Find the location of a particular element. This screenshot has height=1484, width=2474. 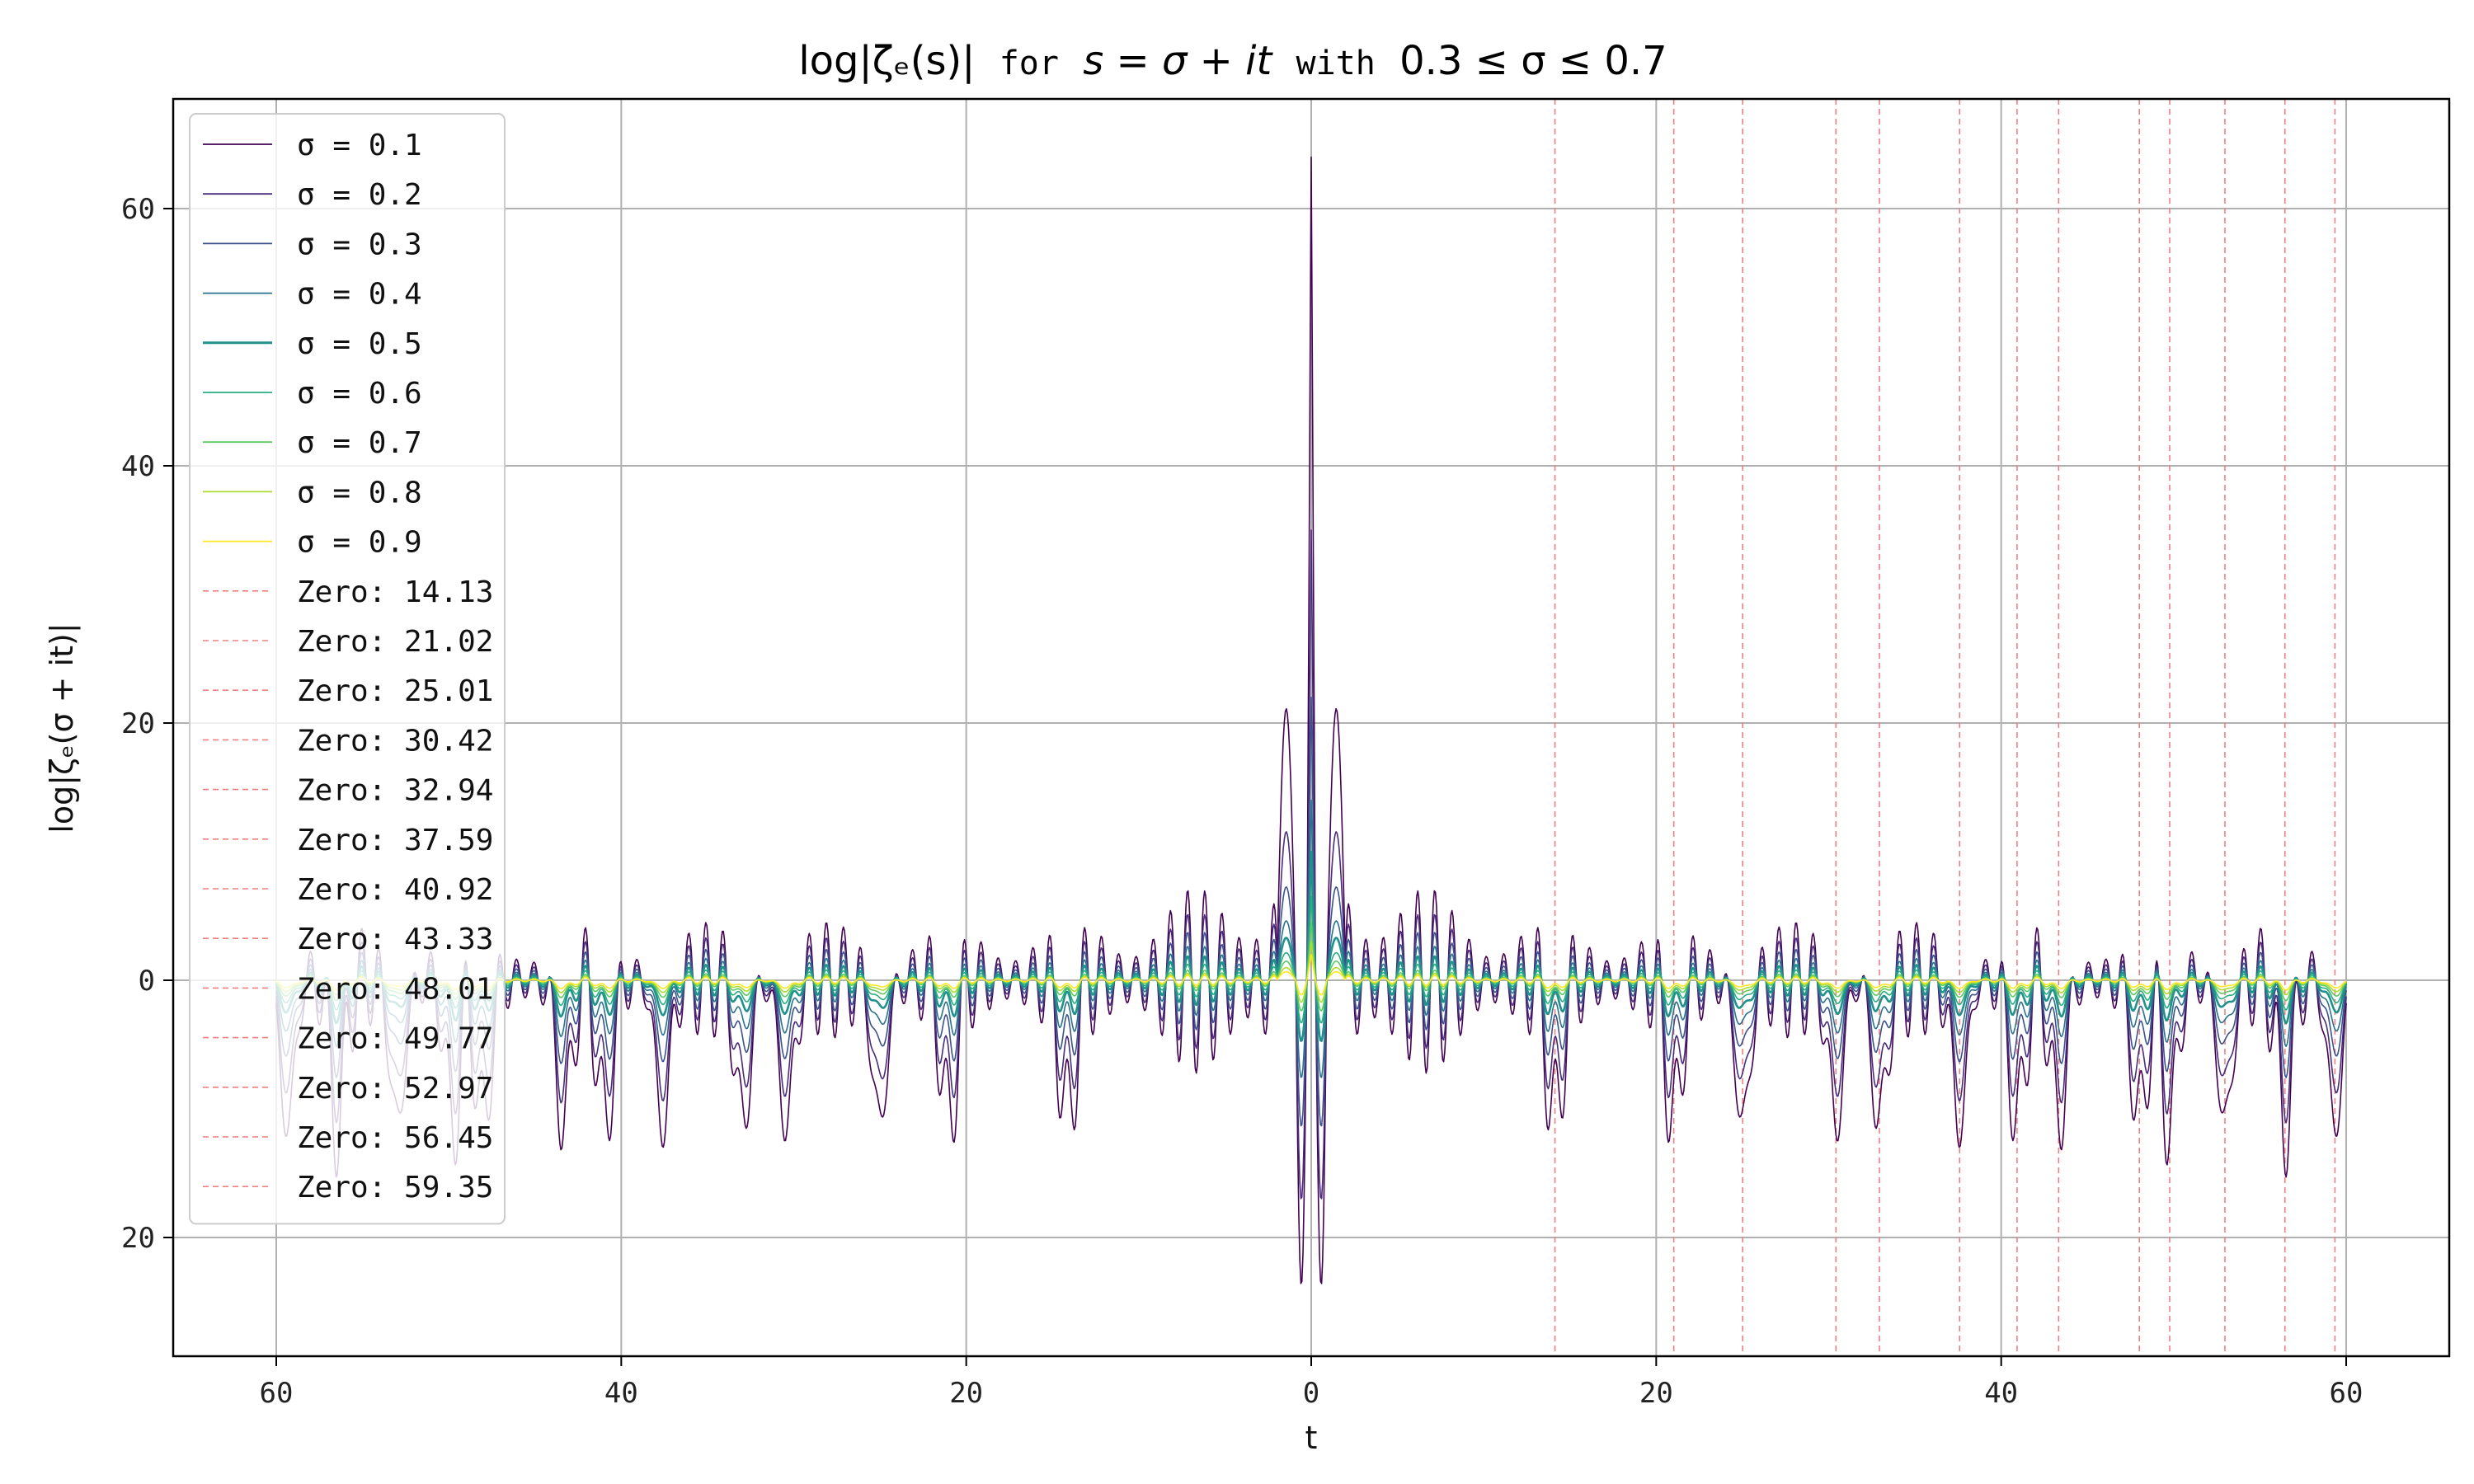

legend-label: σ = 0.7 is located at coordinates (359, 443).